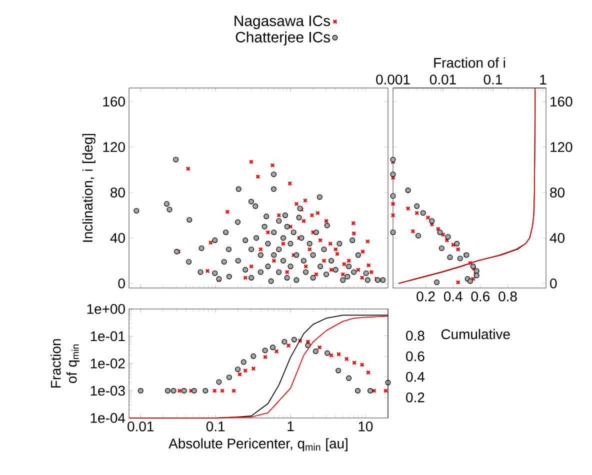 The height and width of the screenshot is (475, 592). I want to click on y-tick-label: 1e-01, so click(107, 336).